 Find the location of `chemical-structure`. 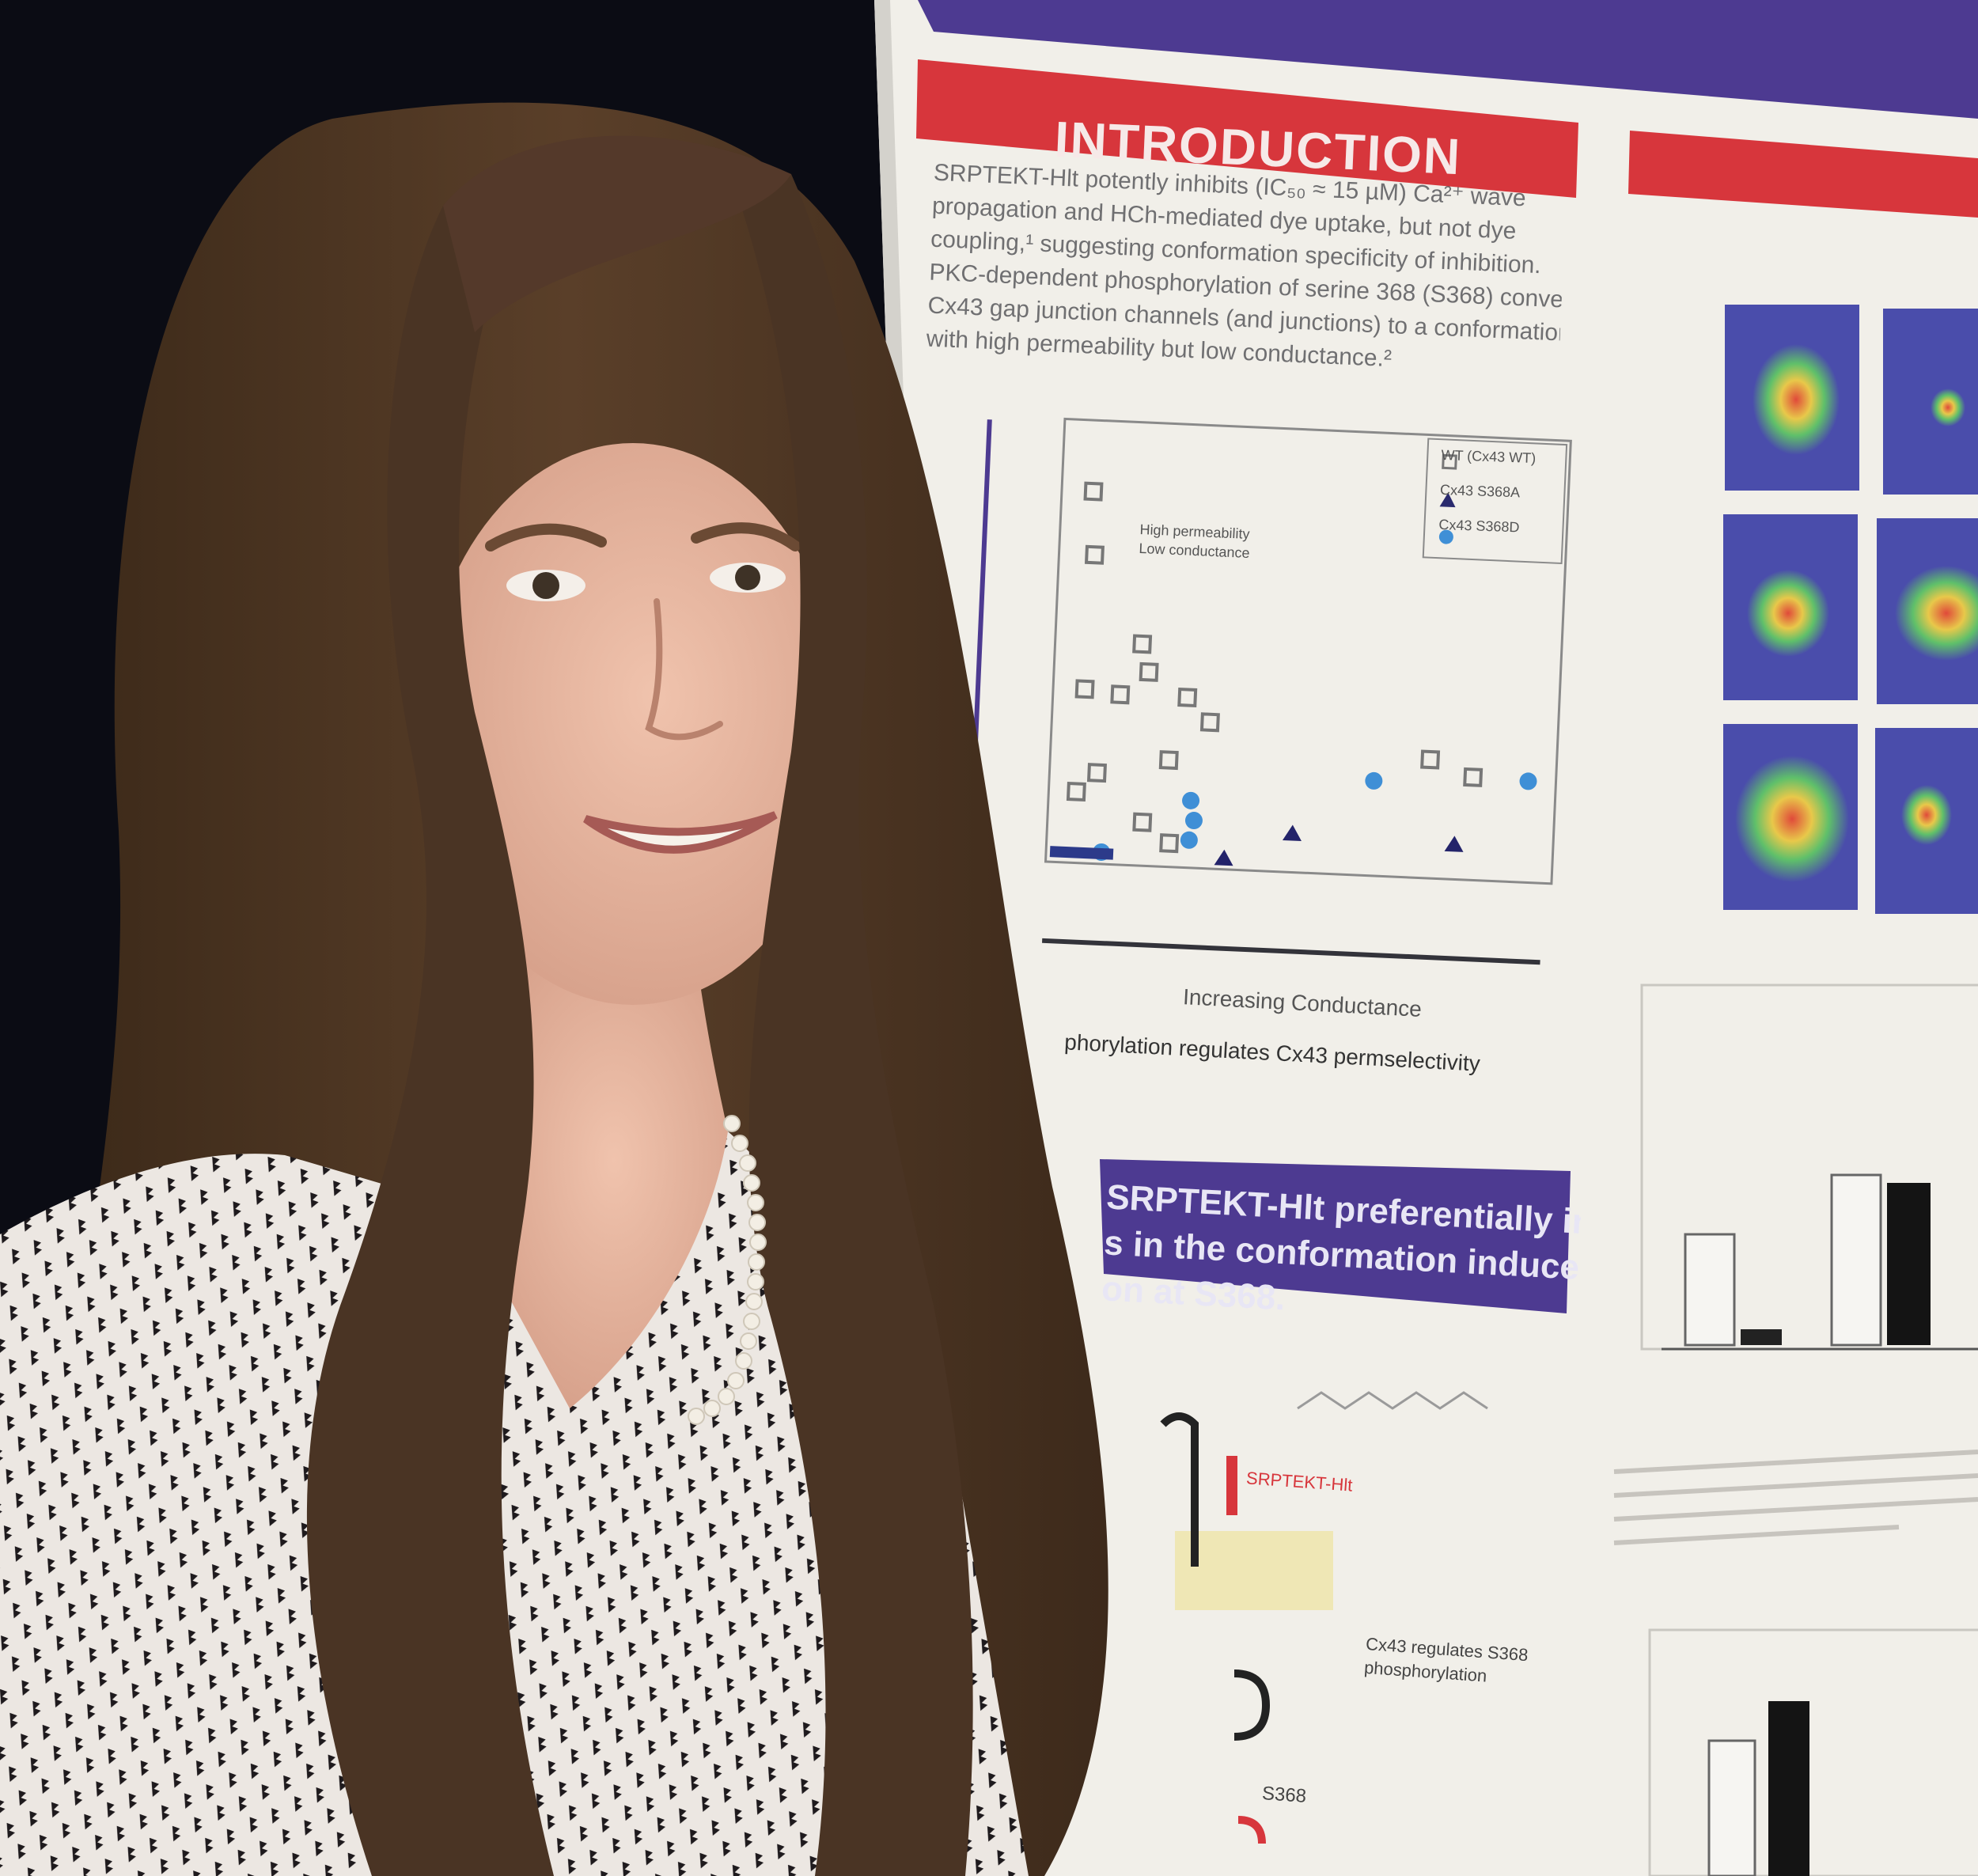

chemical-structure is located at coordinates (1392, 1400).